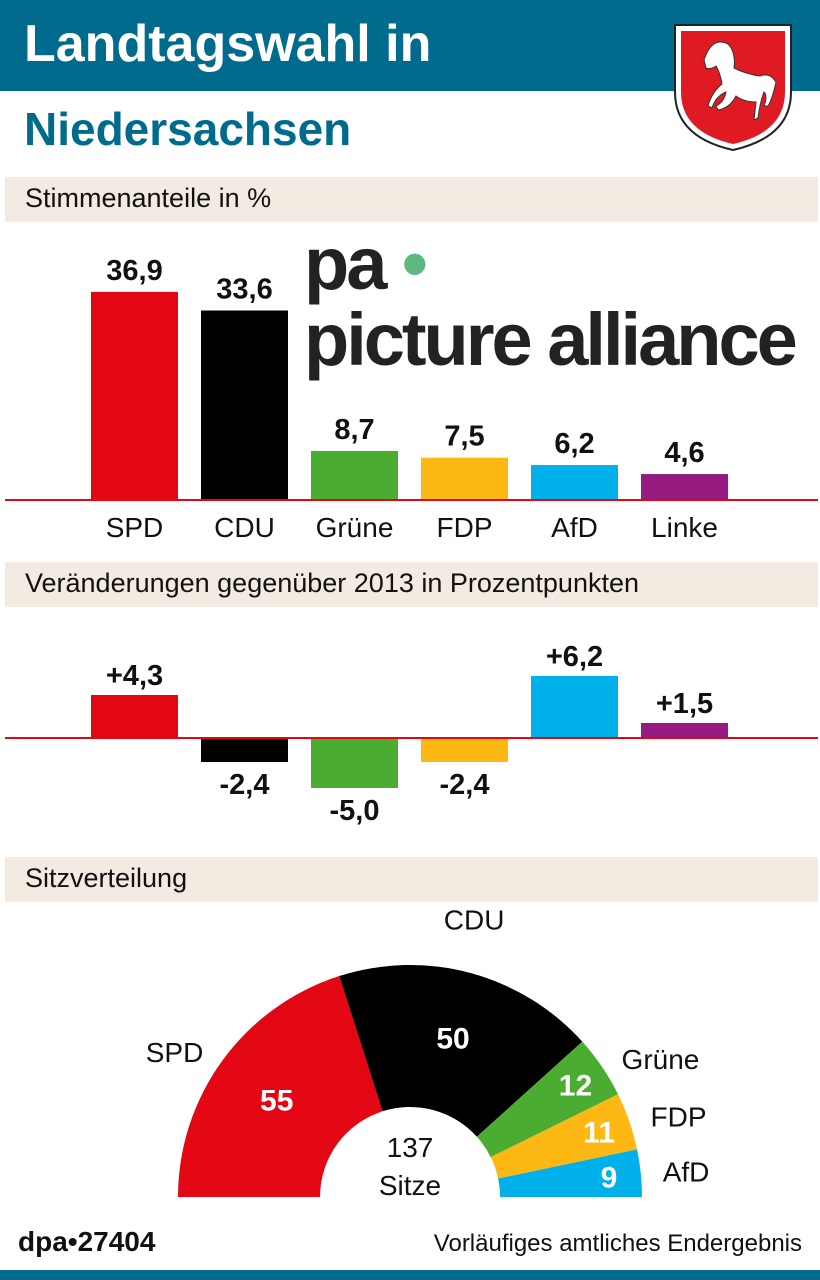 The height and width of the screenshot is (1280, 820). I want to click on seat-segment-fdp, so click(564, 1136).